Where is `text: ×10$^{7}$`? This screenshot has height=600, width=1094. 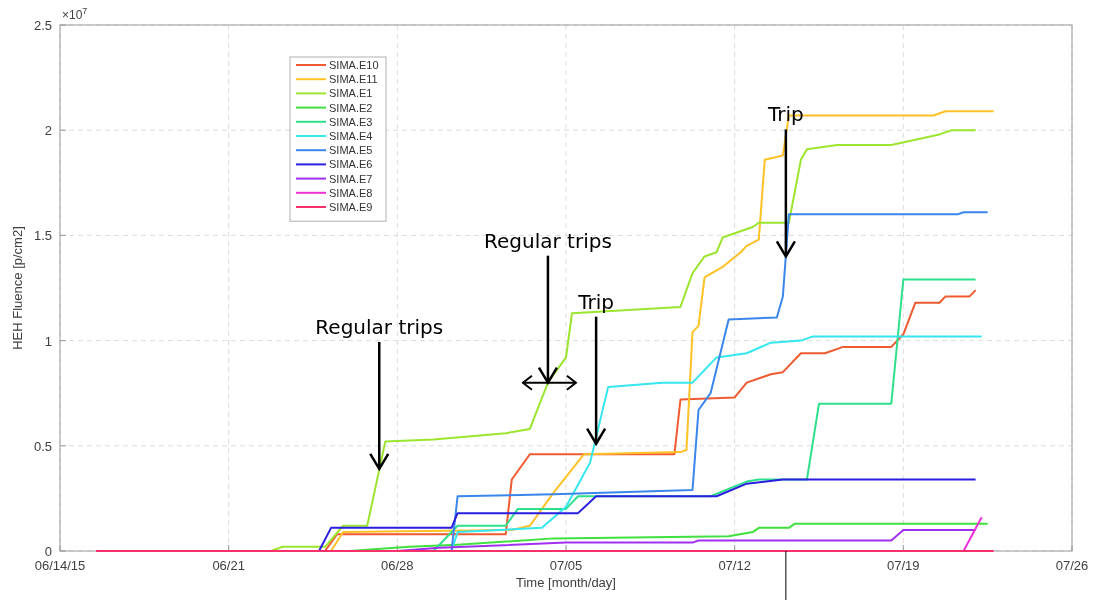 text: ×10$^{7}$ is located at coordinates (75, 14).